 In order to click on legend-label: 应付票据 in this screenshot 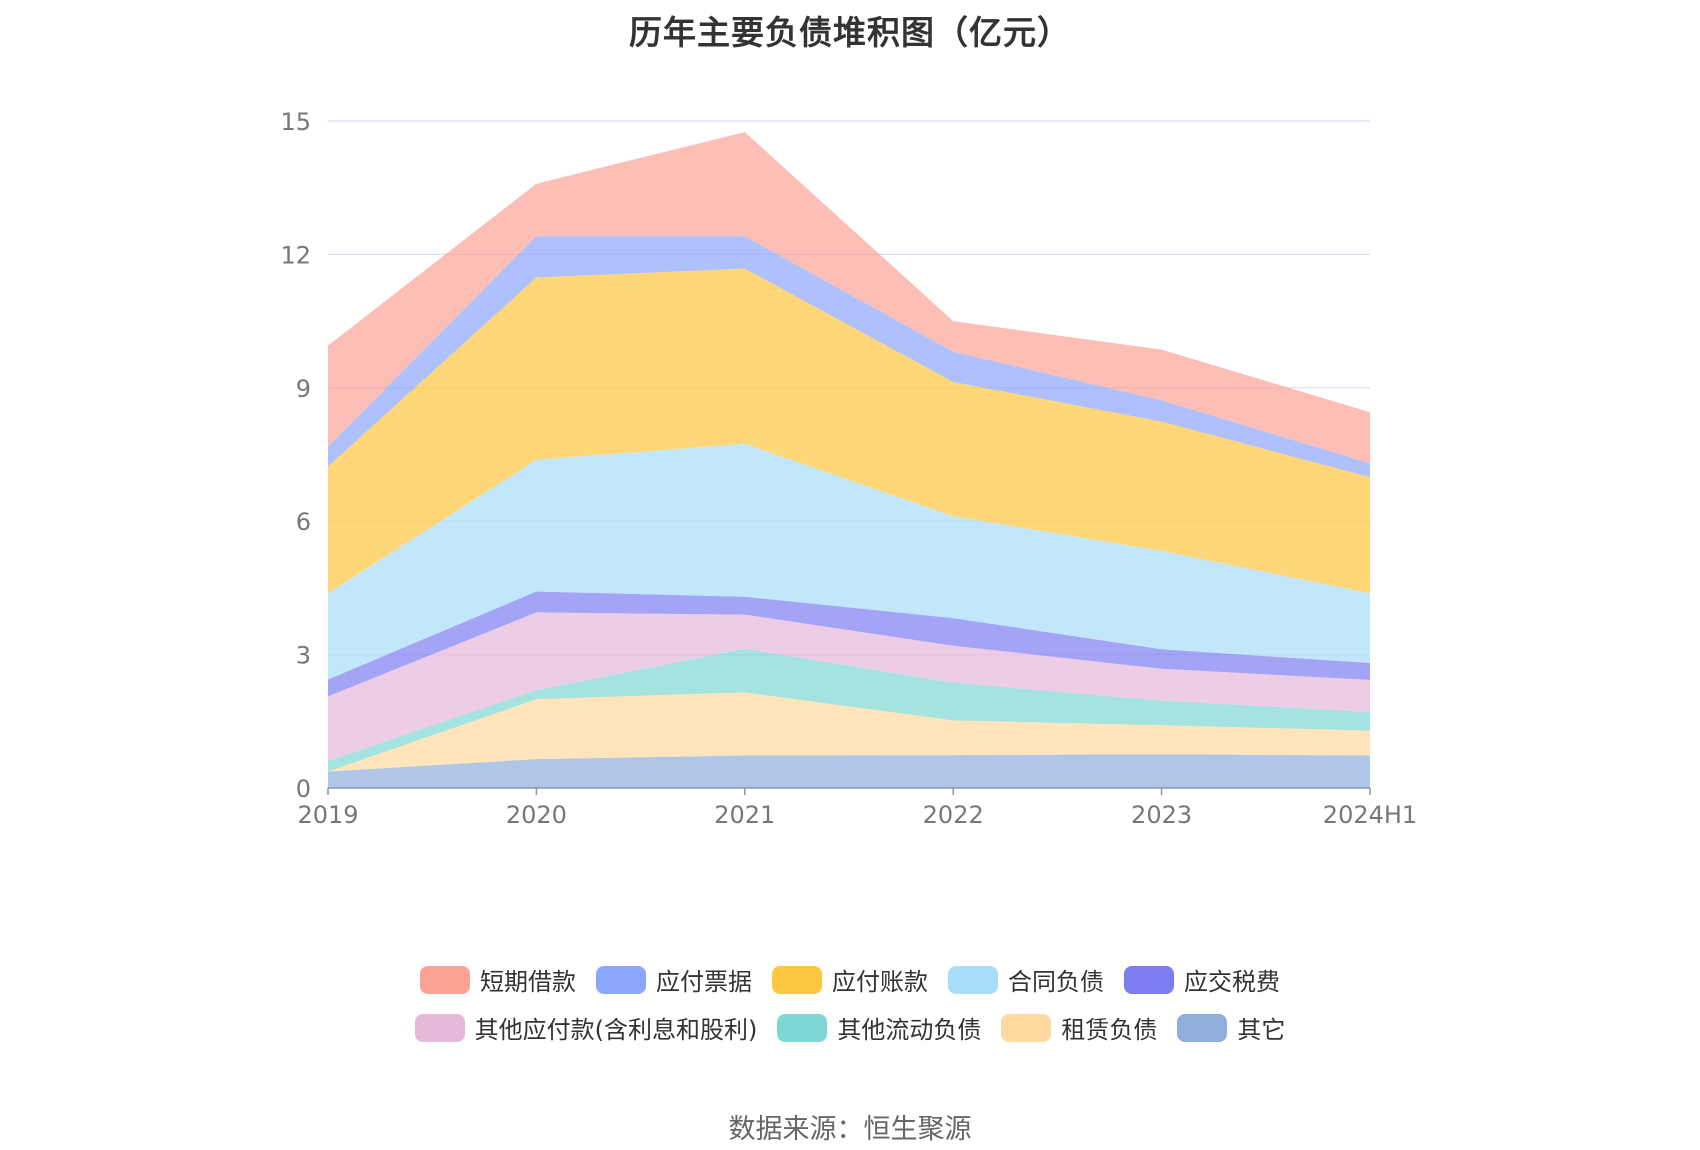, I will do `click(704, 982)`.